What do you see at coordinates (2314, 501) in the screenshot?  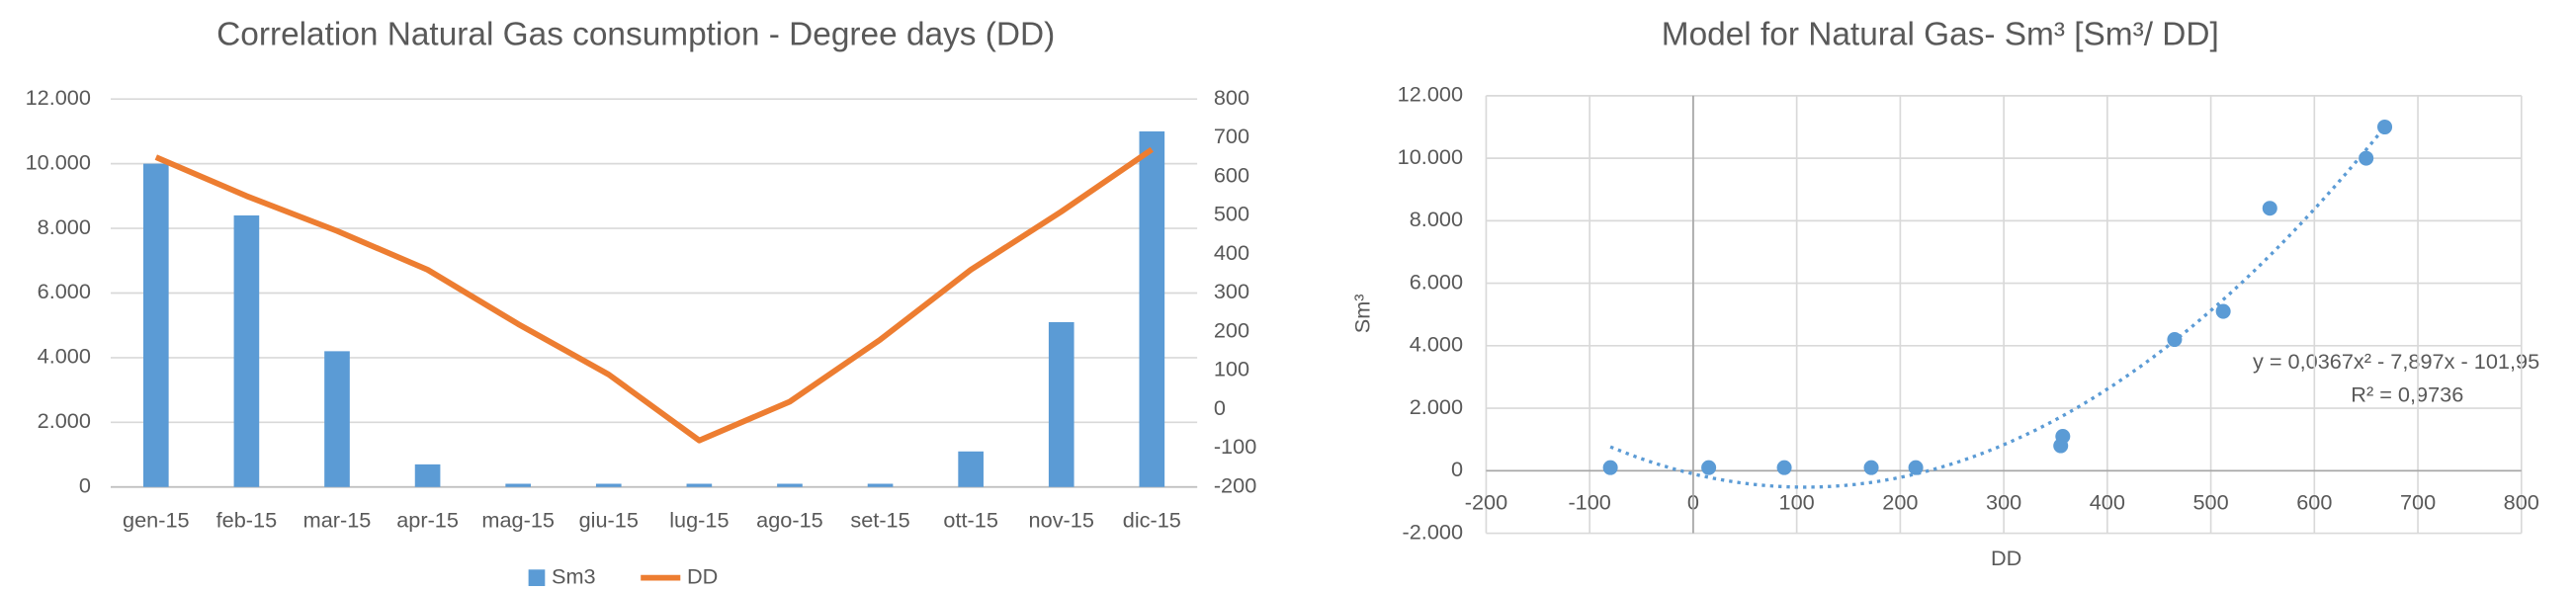 I see `x-tick-label: 600` at bounding box center [2314, 501].